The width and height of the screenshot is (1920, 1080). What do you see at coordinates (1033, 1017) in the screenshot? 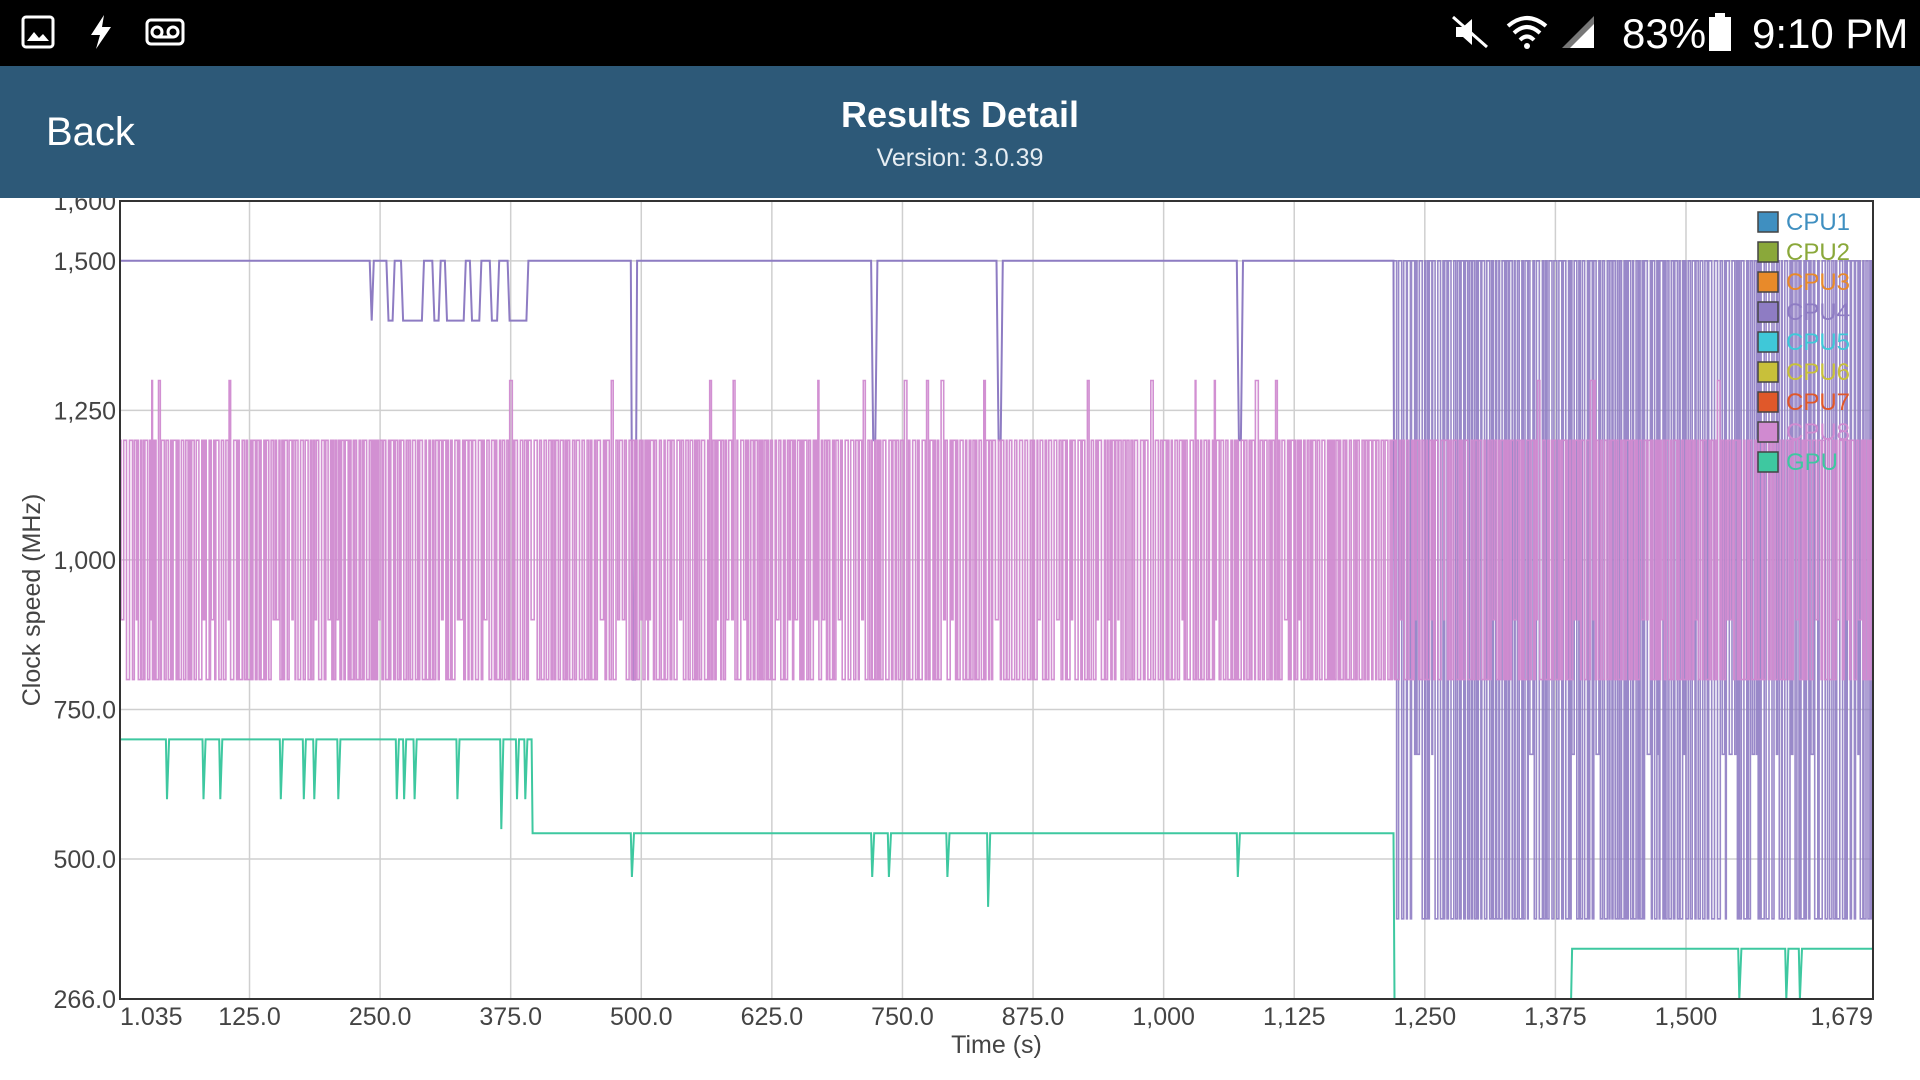
I see `x-tick-label: 875.0` at bounding box center [1033, 1017].